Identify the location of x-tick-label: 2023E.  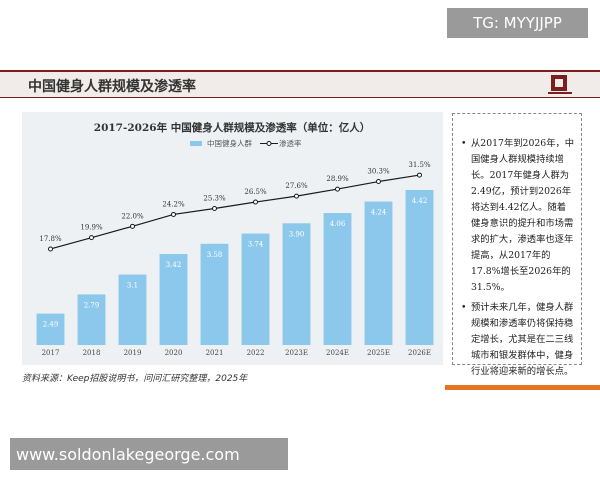
(296, 353).